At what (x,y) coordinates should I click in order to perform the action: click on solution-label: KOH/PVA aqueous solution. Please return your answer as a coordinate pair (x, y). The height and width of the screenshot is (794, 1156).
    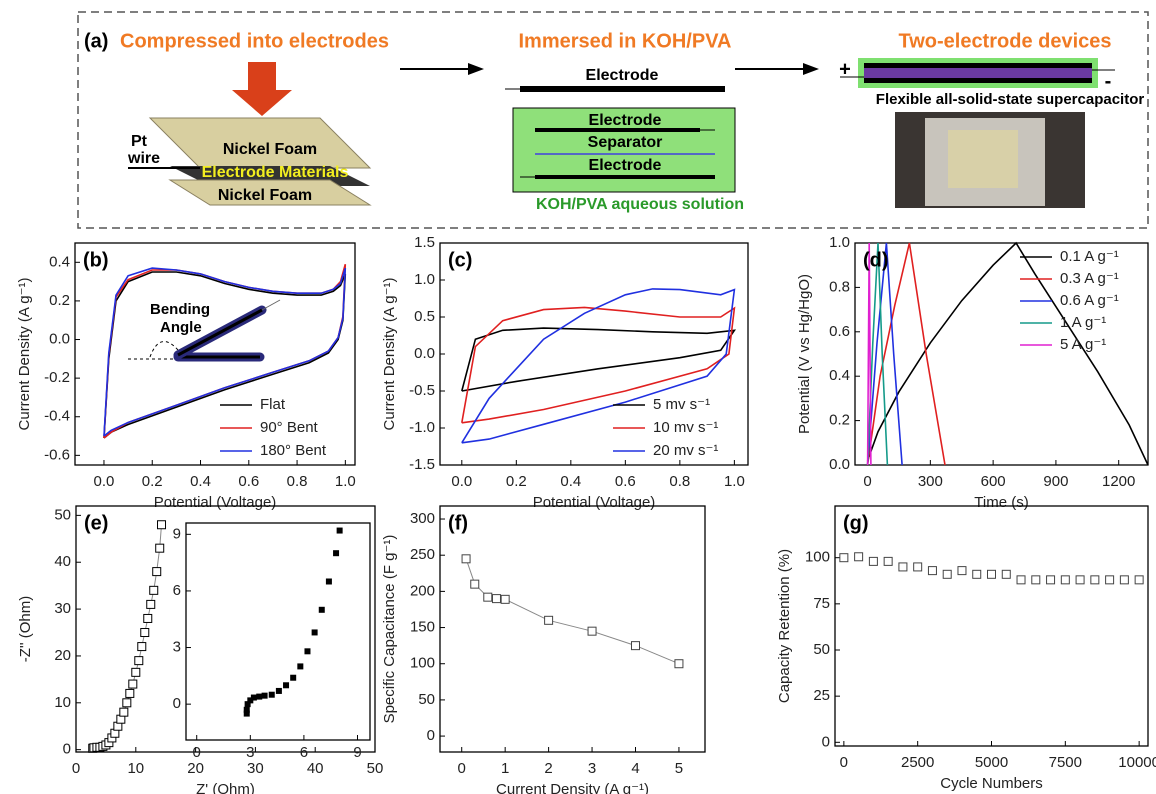
    Looking at the image, I should click on (640, 204).